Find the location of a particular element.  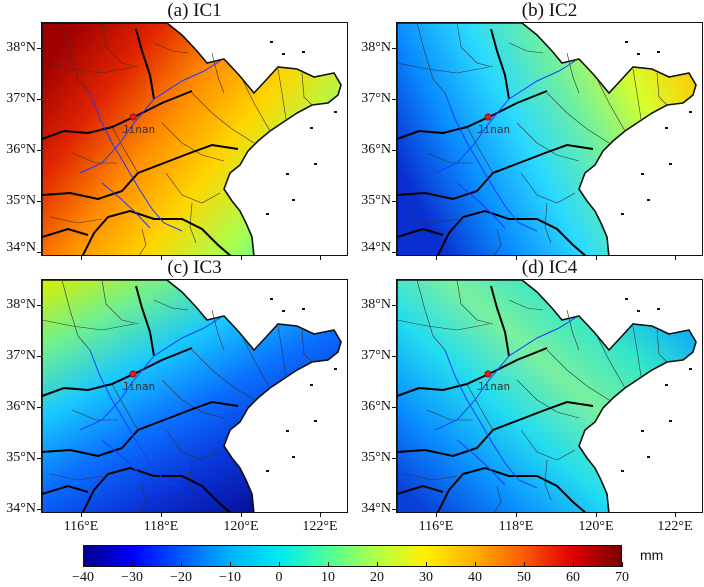

colorbar-tick-label: 50 is located at coordinates (524, 577).